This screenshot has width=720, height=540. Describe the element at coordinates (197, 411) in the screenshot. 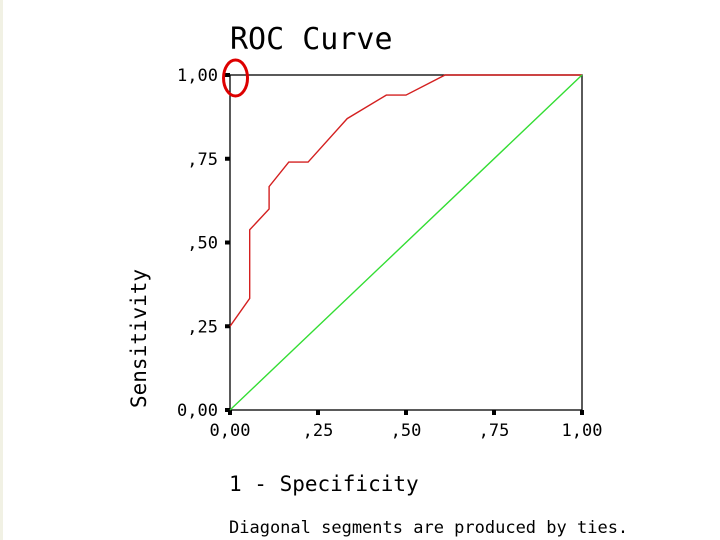

I see `y-tick-label: 0,00` at that location.